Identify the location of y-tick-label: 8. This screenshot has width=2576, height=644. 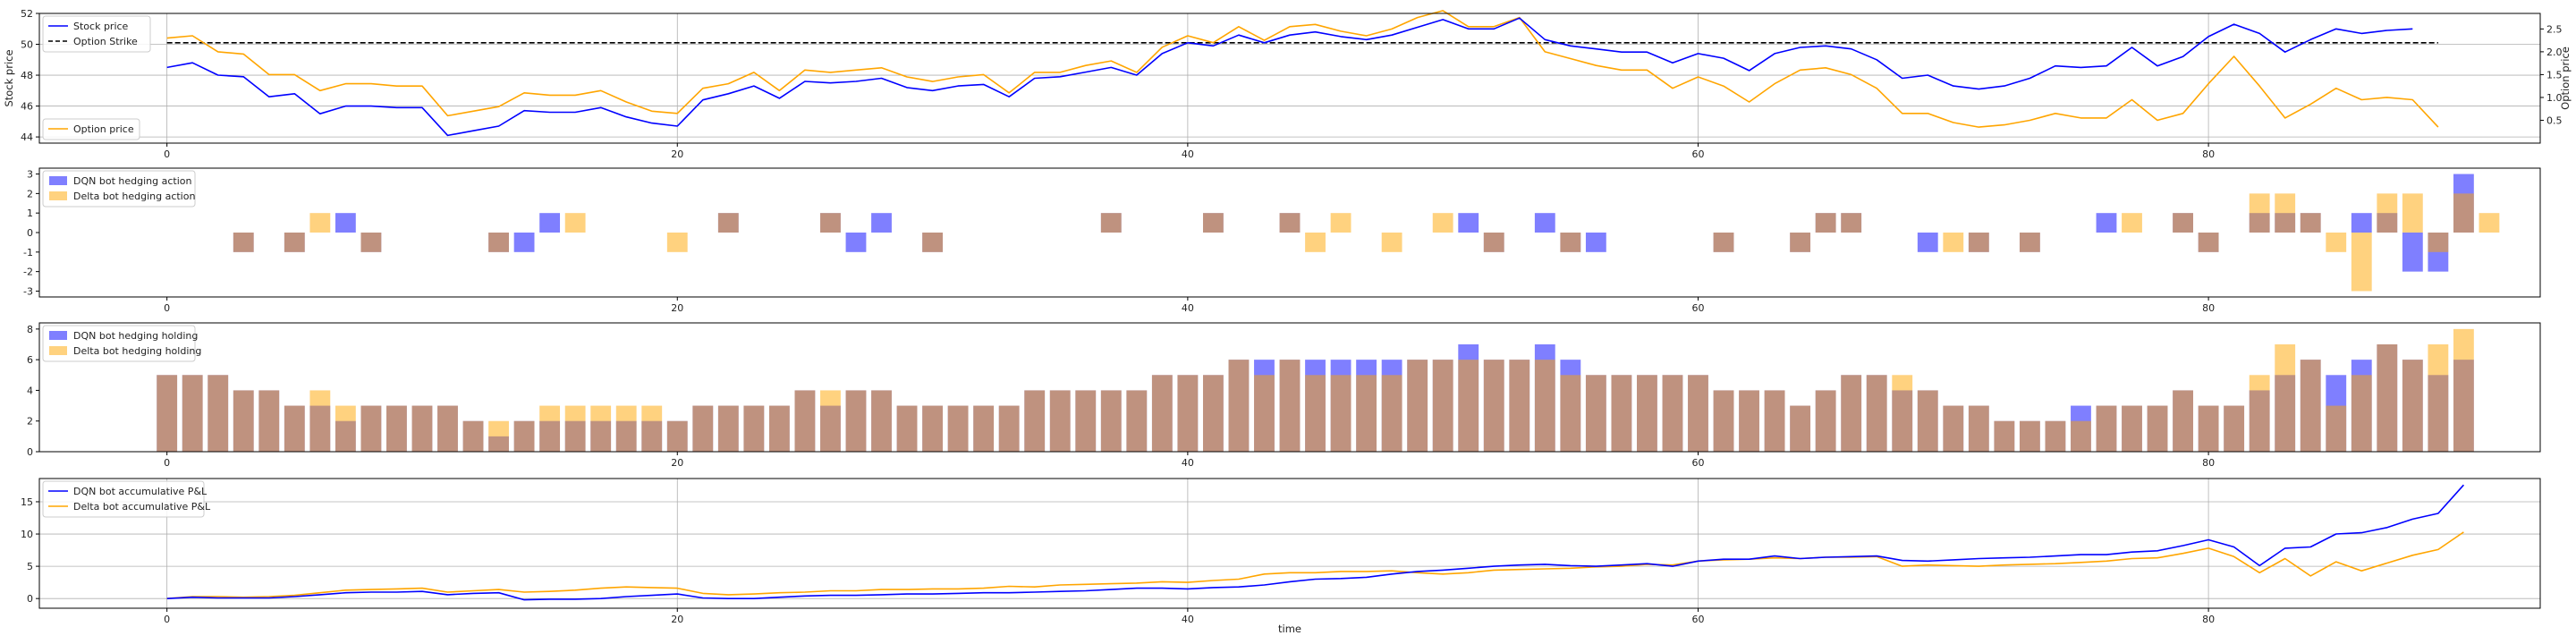
(30, 329).